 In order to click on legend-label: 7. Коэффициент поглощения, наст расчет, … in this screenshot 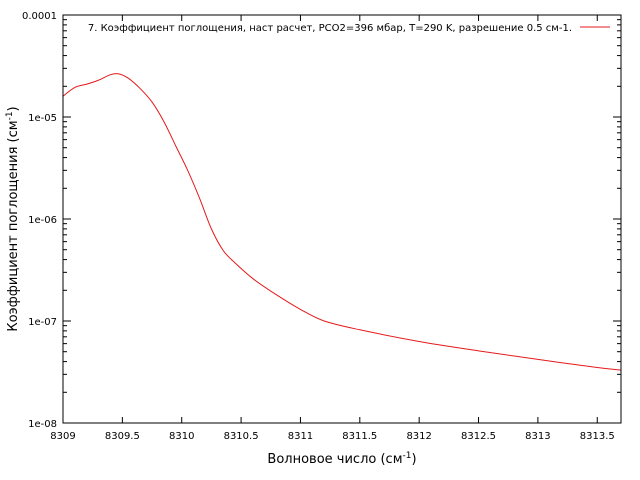, I will do `click(330, 28)`.